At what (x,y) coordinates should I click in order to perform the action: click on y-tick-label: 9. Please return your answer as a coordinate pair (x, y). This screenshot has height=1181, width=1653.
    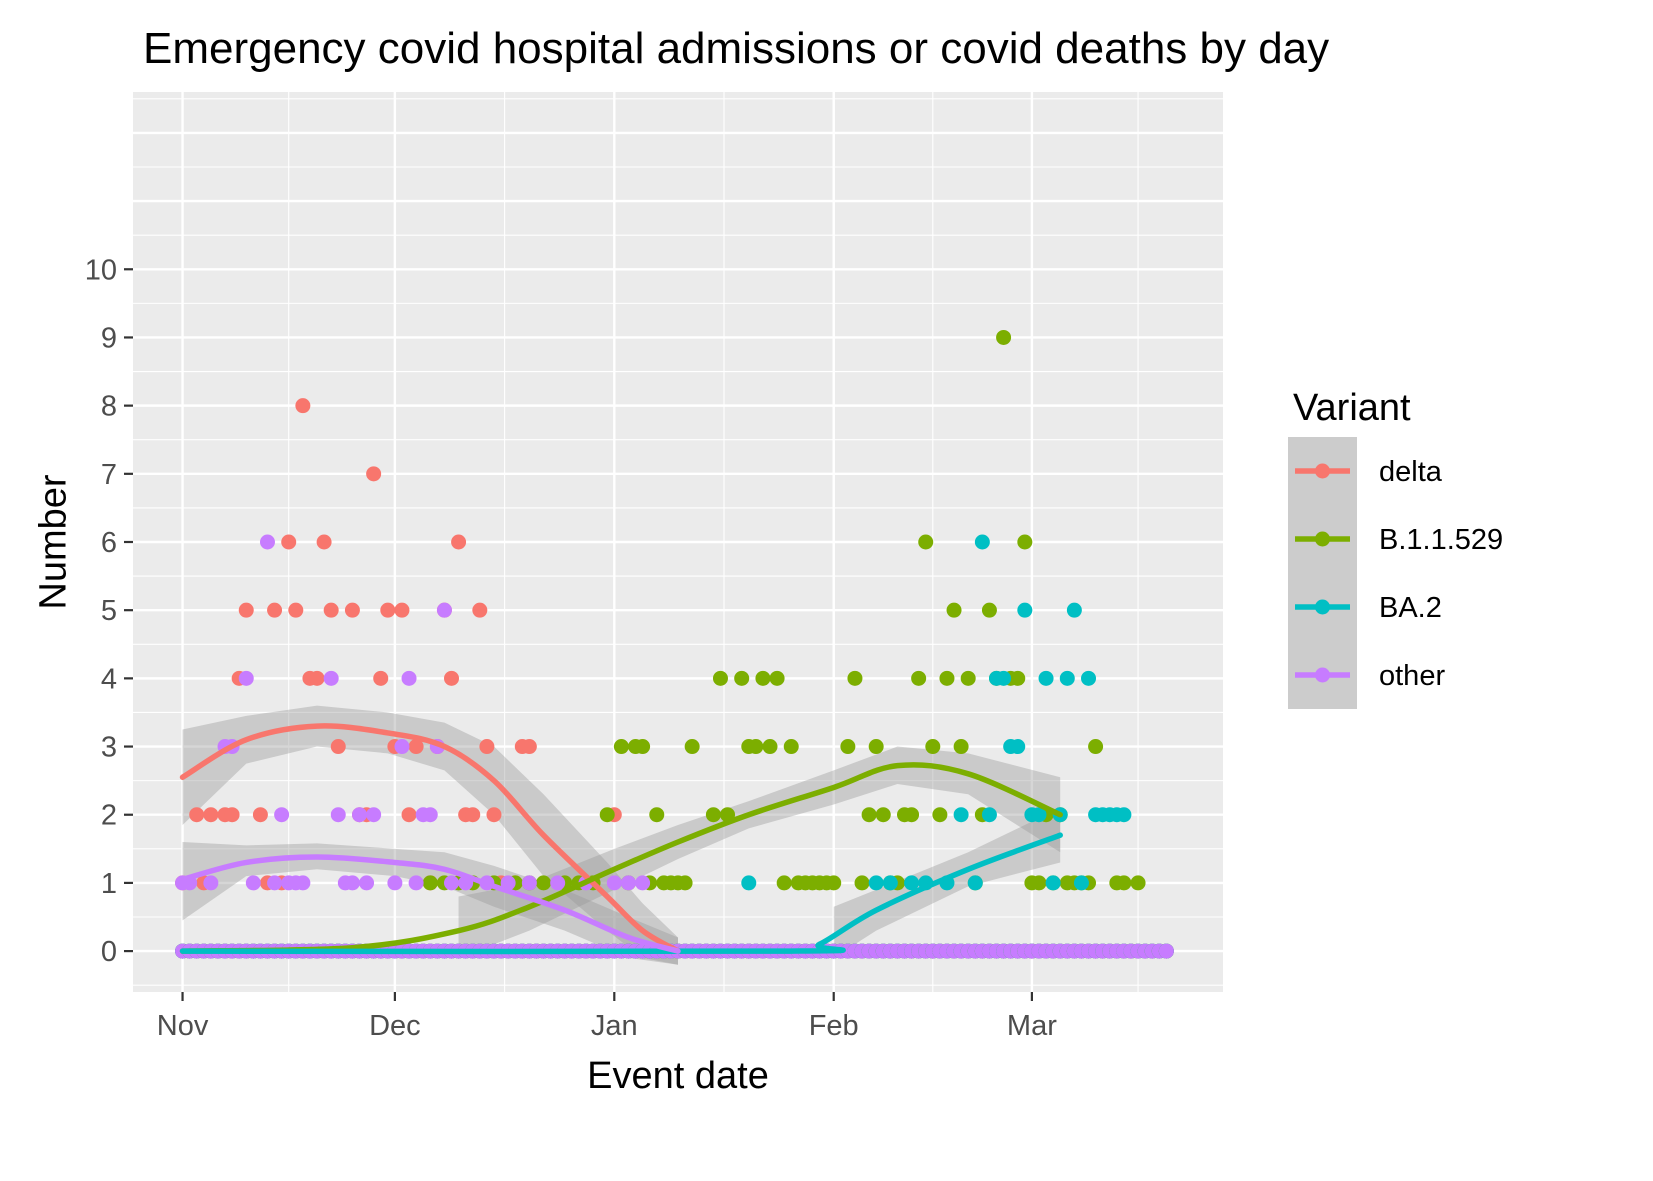
    Looking at the image, I should click on (109, 338).